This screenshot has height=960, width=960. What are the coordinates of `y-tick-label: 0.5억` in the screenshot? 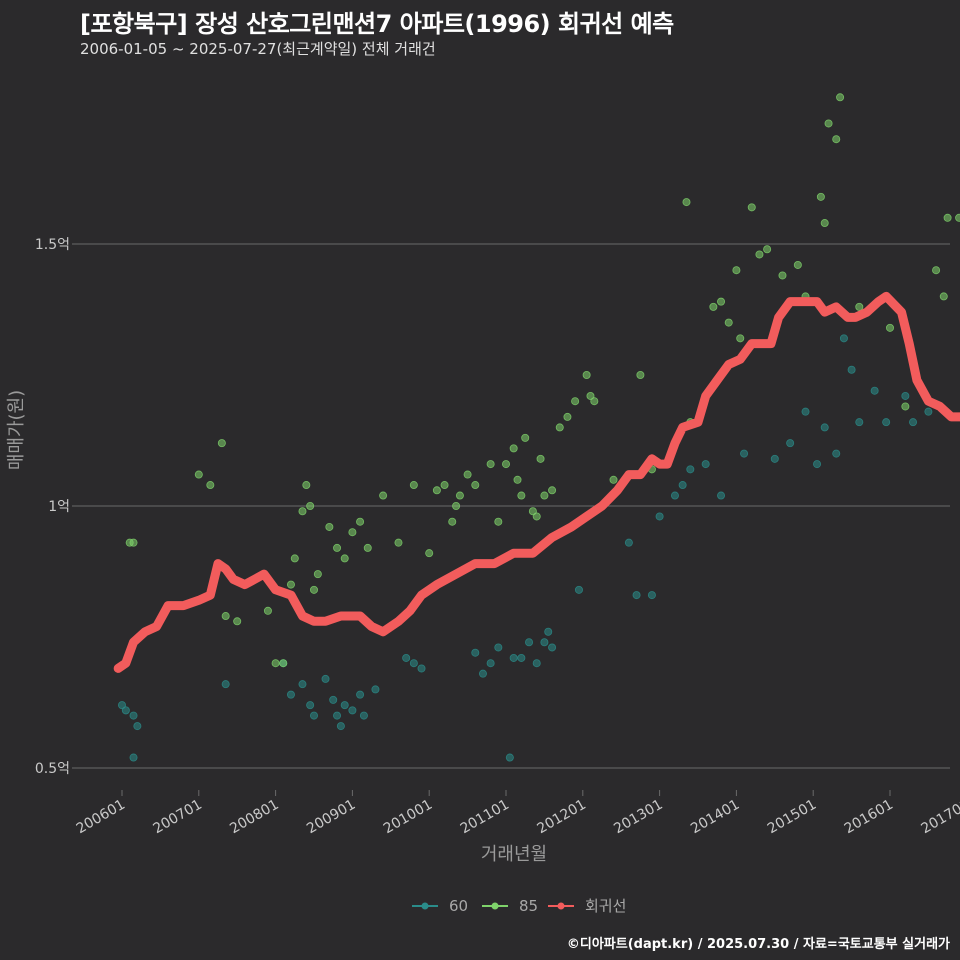 It's located at (52, 769).